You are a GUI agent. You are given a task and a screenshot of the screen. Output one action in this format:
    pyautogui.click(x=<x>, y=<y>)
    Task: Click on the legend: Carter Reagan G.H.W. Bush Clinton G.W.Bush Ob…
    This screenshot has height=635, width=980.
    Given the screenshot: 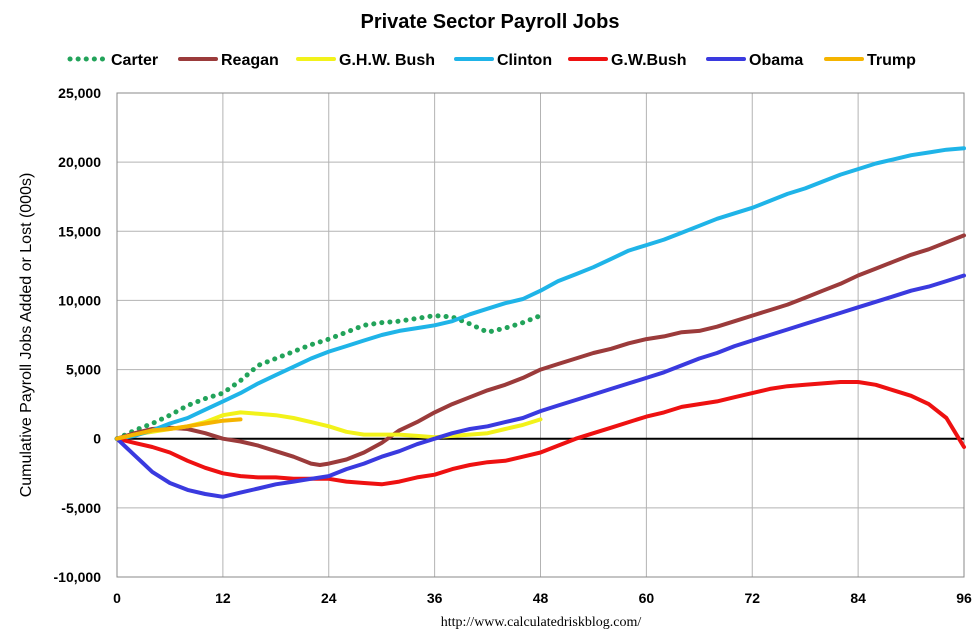 What is the action you would take?
    pyautogui.click(x=491, y=60)
    